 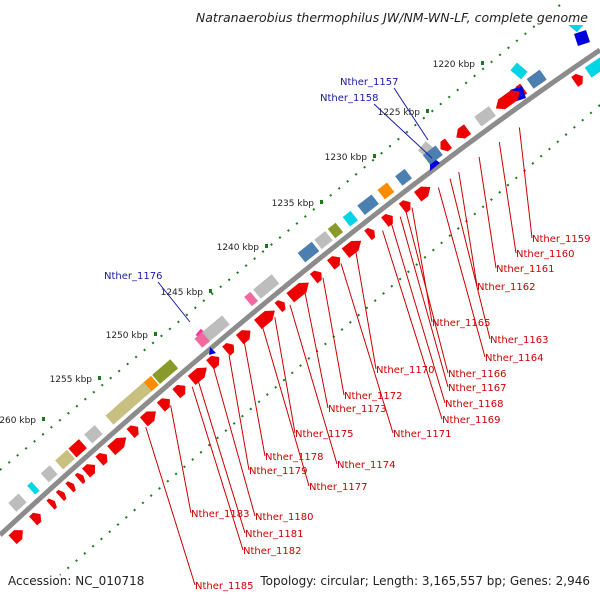 I want to click on gene-label: Nther_1169, so click(x=471, y=420).